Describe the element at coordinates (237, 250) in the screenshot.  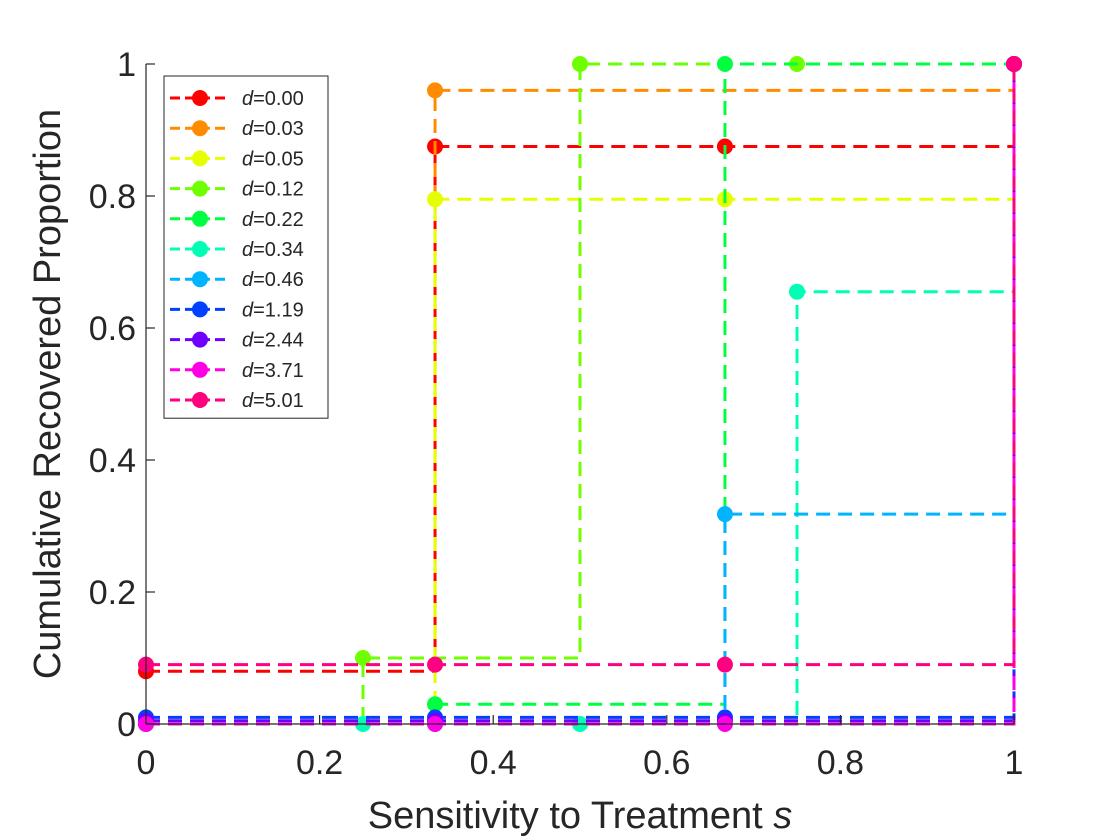
I see `legend-item: d=0.34` at that location.